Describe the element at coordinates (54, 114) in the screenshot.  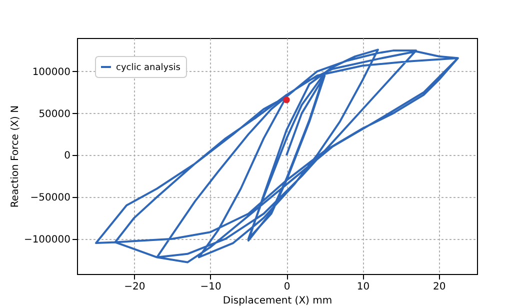
I see `y-tick-label: 50000` at that location.